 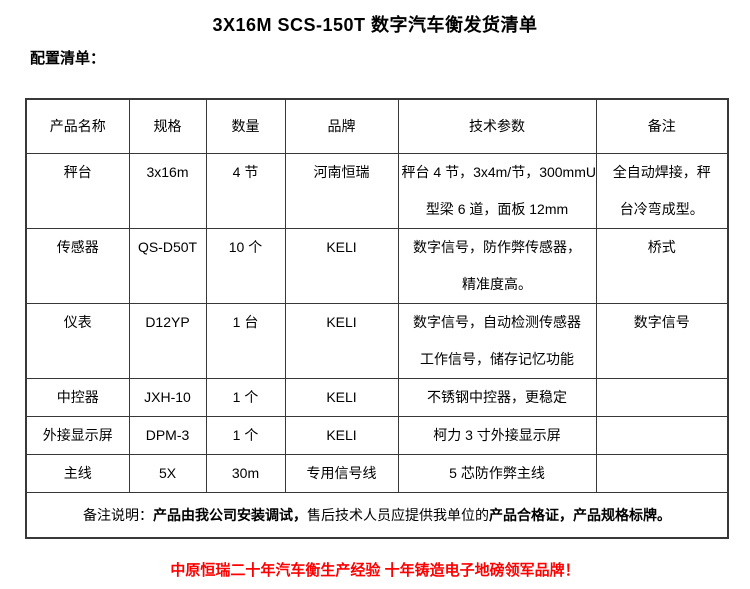 What do you see at coordinates (662, 266) in the screenshot?
I see `cell-note: 桥式` at bounding box center [662, 266].